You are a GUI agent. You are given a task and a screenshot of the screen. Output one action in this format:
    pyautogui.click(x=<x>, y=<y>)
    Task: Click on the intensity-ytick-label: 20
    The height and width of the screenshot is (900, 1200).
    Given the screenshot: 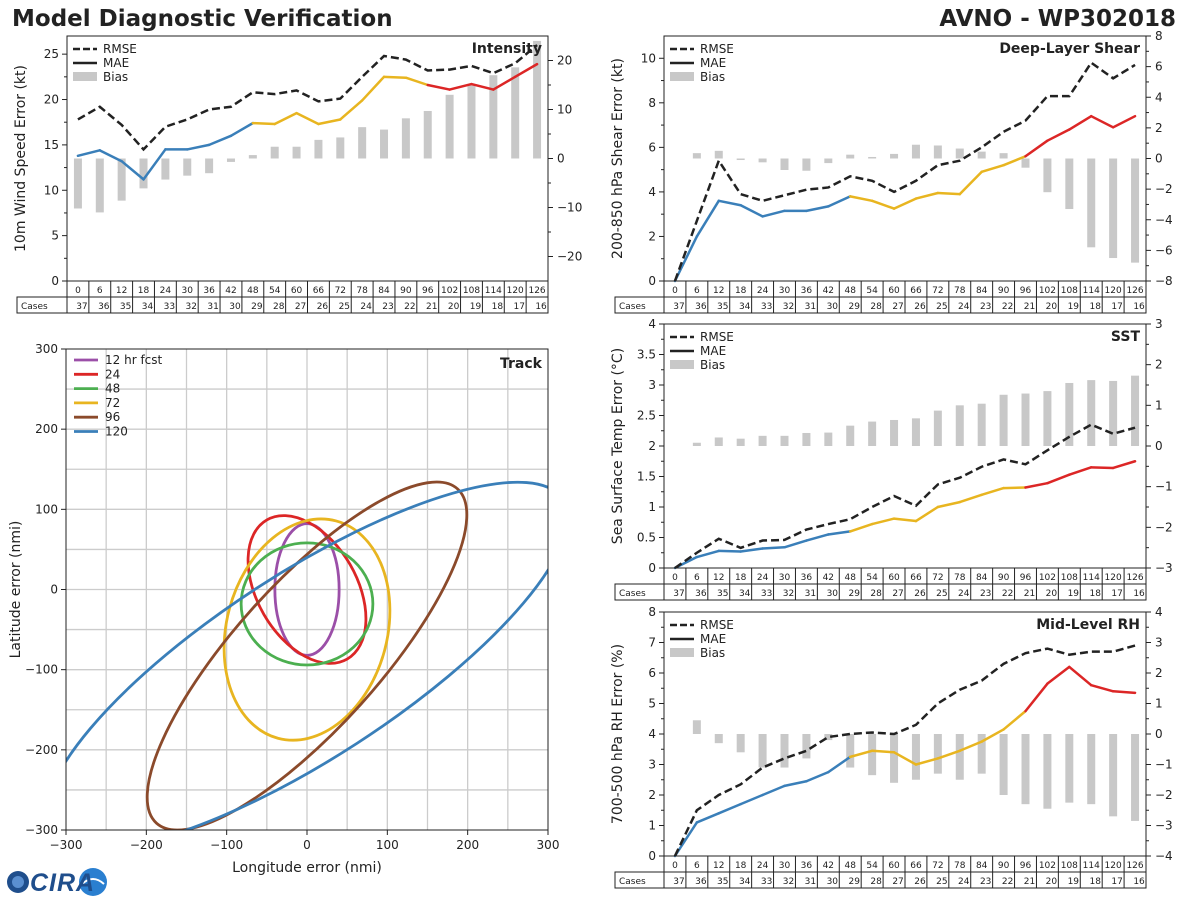 What is the action you would take?
    pyautogui.click(x=51, y=100)
    